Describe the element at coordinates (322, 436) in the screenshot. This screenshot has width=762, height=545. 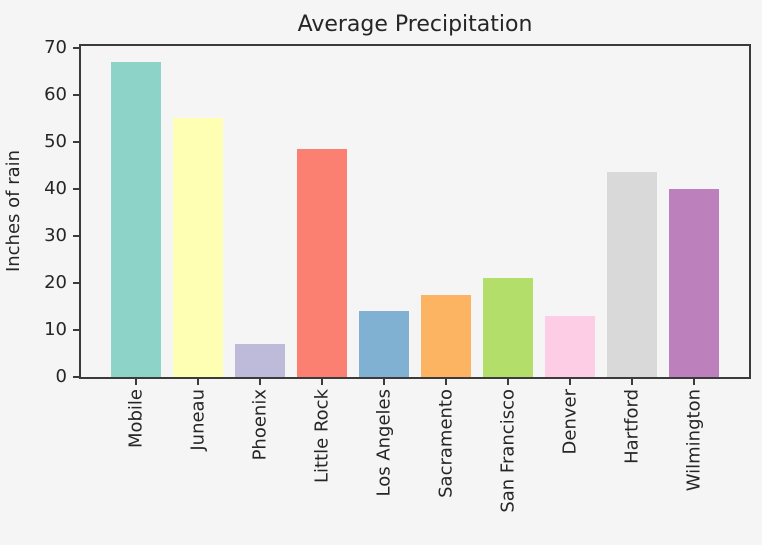
I see `x-tick-label-little-rock: Little Rock` at that location.